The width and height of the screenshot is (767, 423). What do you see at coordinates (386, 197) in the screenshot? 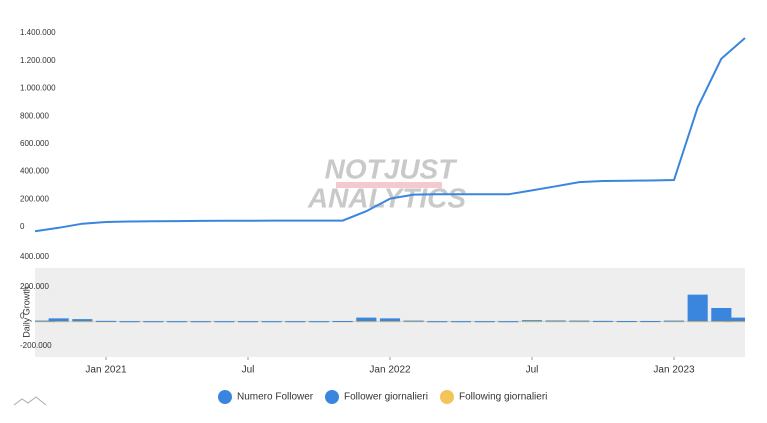
I see `watermark: ANALYTICS` at bounding box center [386, 197].